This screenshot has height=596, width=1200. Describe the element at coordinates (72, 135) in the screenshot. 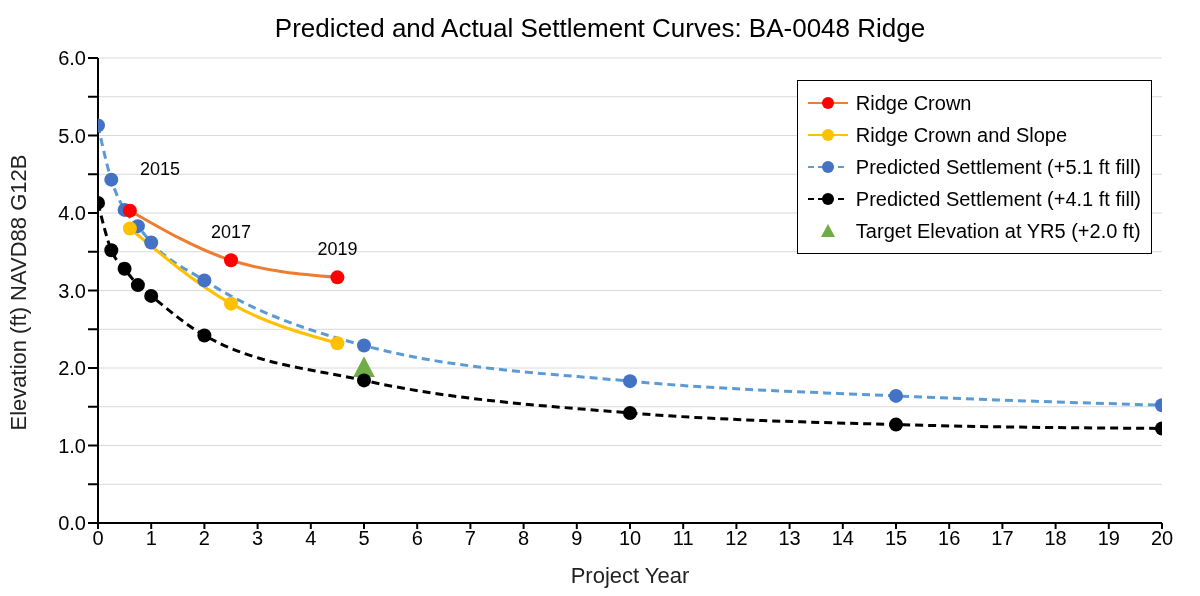

I see `y-tick-label: 5.0` at that location.